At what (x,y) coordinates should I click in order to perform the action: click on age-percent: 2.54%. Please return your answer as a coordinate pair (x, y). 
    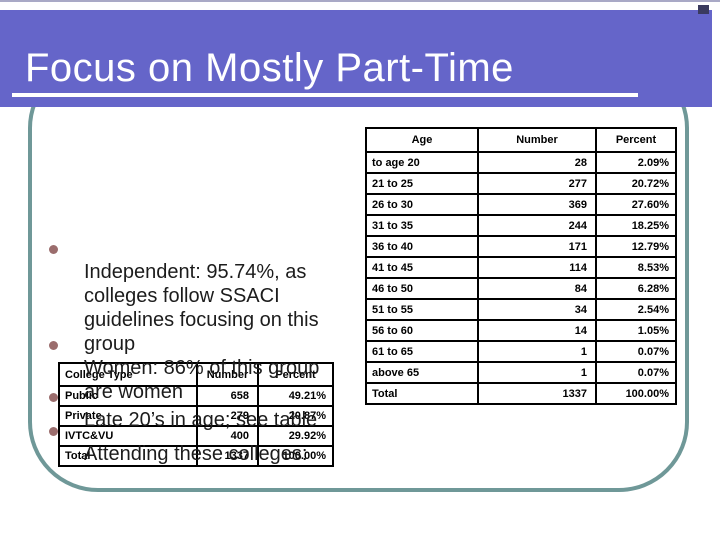
    Looking at the image, I should click on (636, 309).